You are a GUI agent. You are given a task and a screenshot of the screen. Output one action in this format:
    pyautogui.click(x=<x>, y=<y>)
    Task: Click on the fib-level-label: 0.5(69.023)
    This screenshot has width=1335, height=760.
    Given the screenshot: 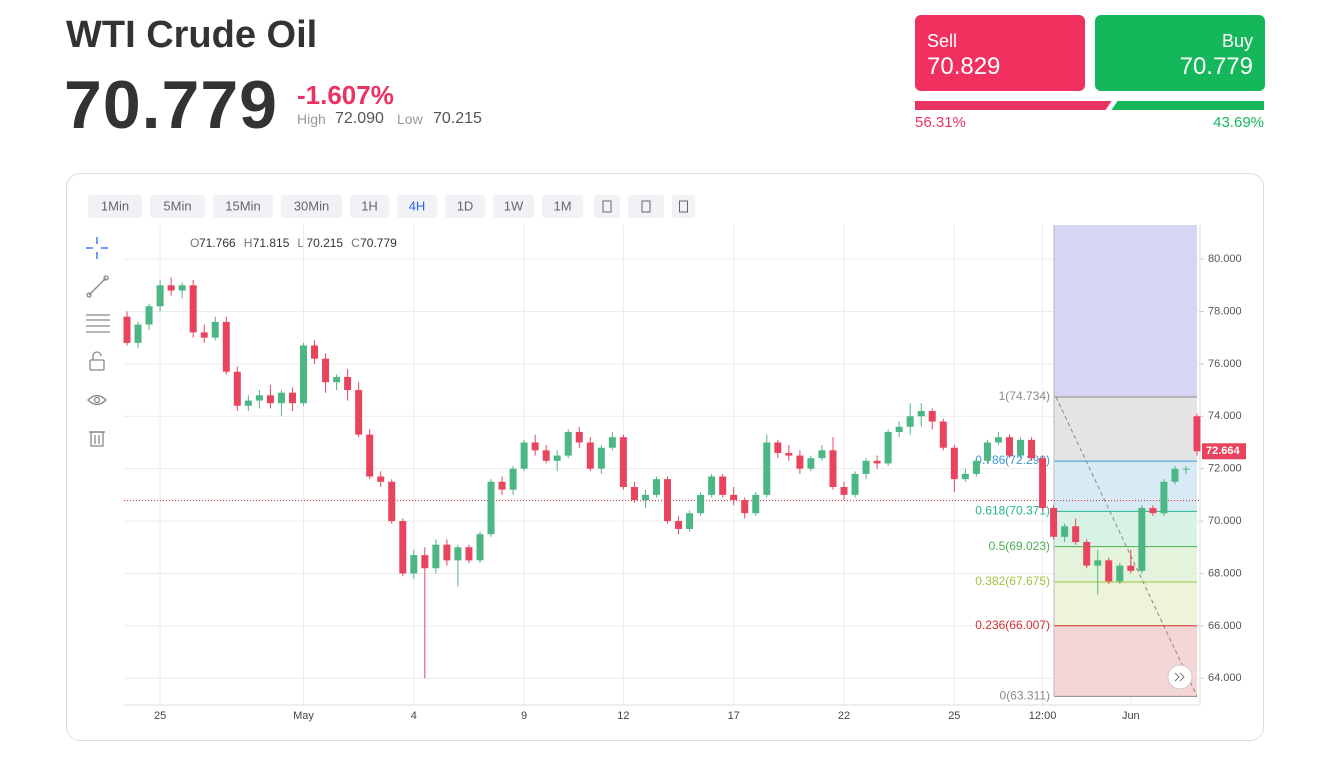 What is the action you would take?
    pyautogui.click(x=1019, y=546)
    